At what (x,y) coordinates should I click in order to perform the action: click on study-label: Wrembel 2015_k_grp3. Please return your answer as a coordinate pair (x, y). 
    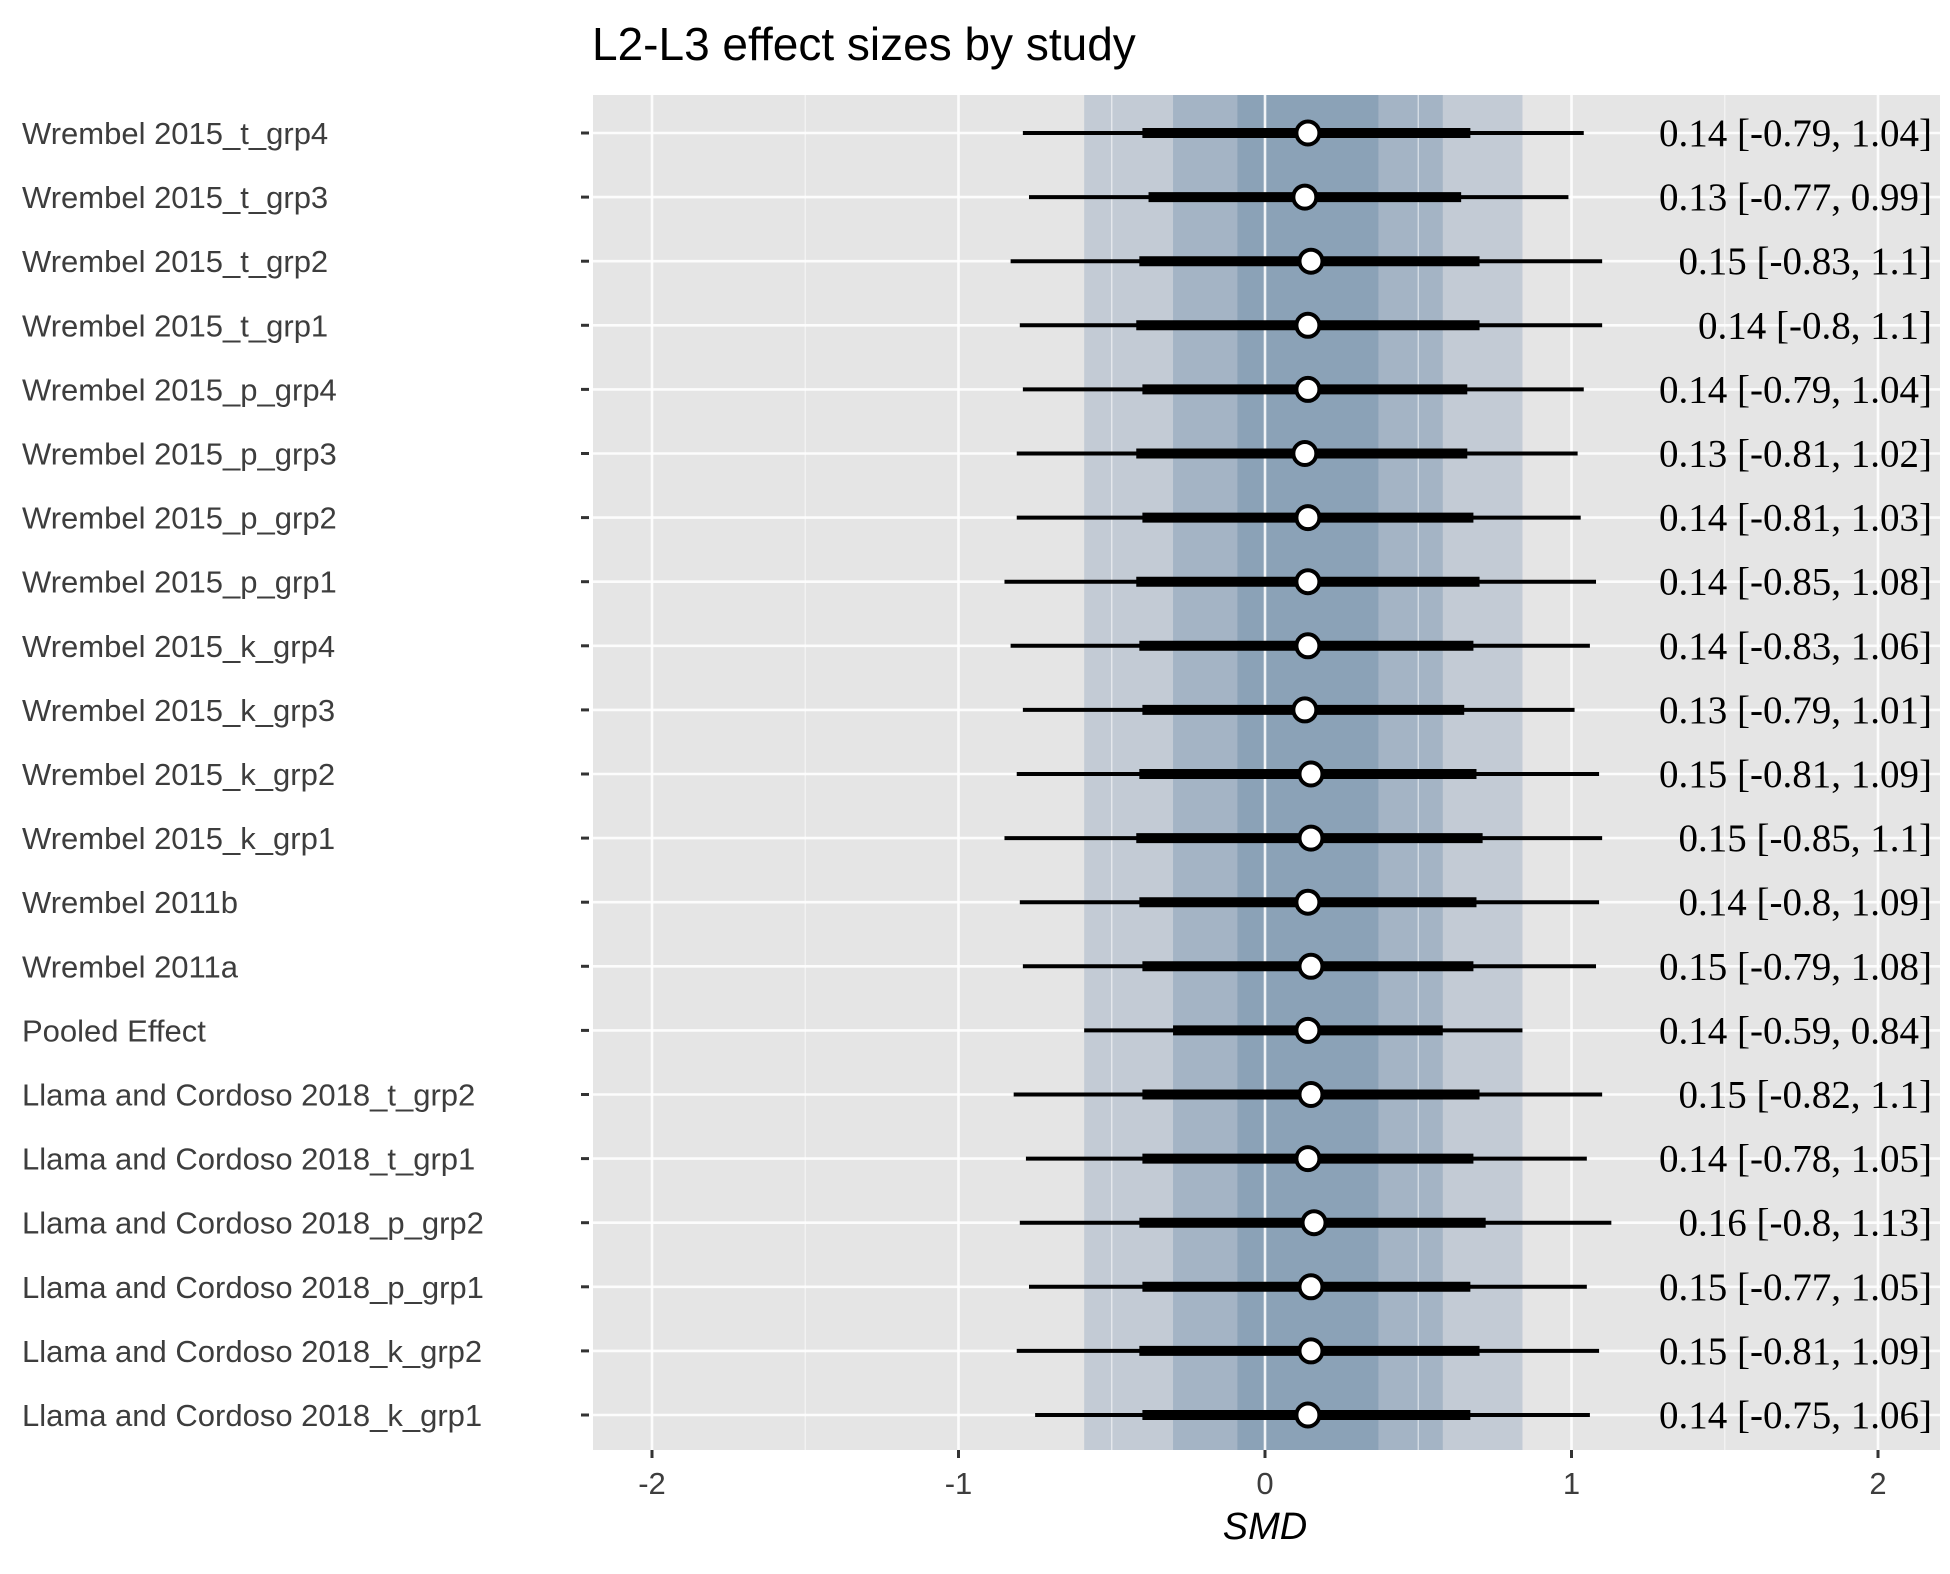
    Looking at the image, I should click on (178, 710).